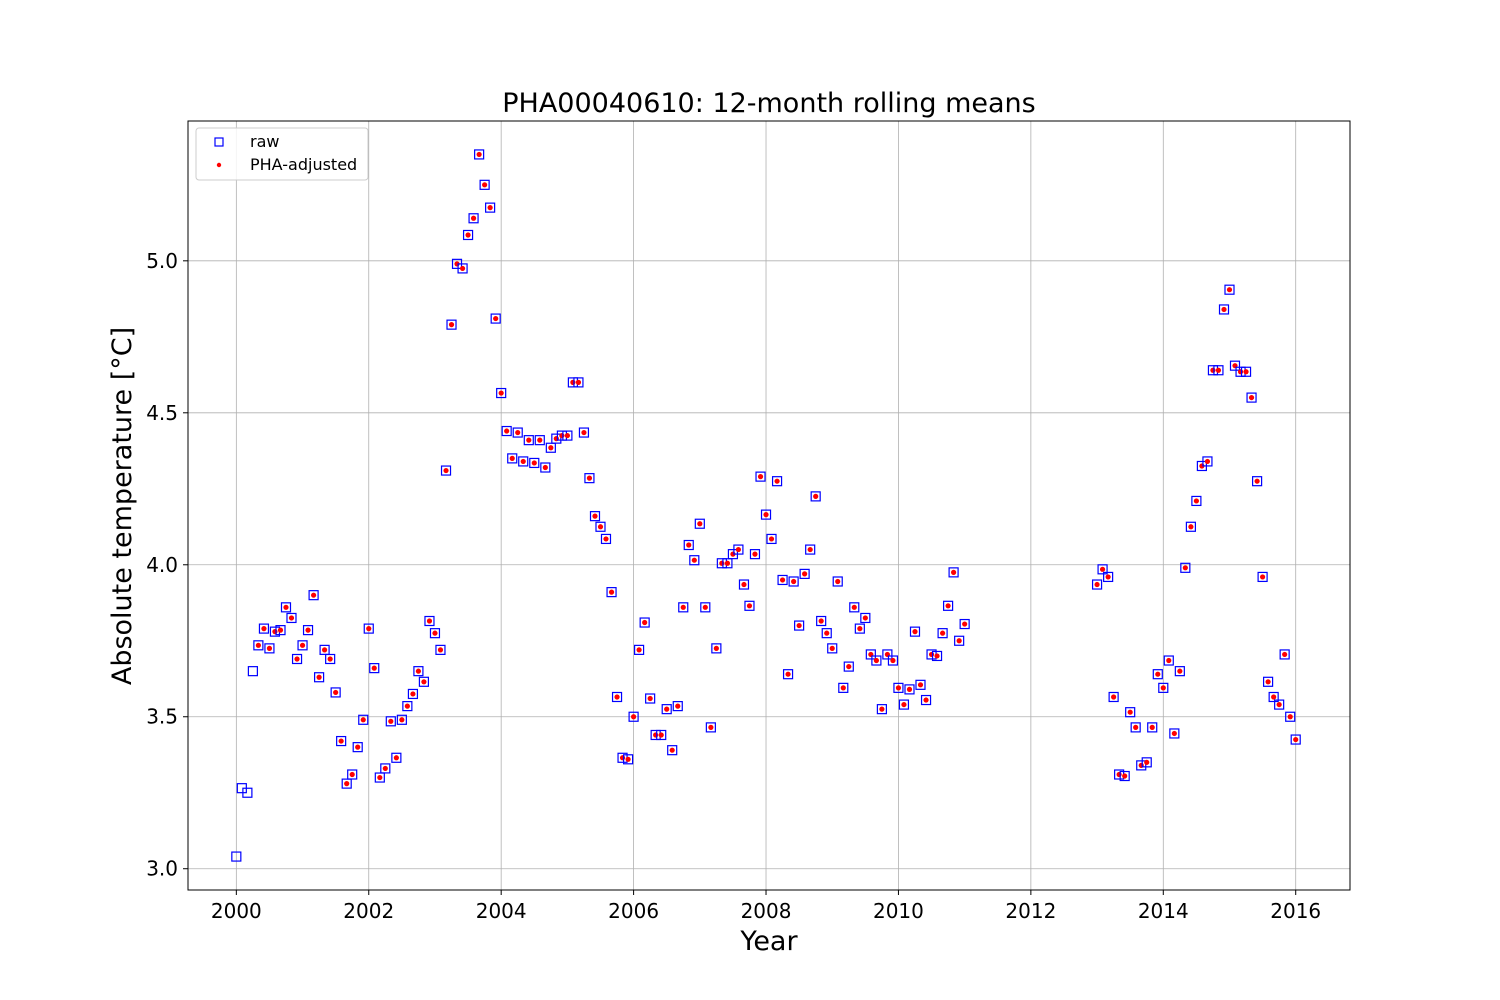  What do you see at coordinates (1163, 911) in the screenshot?
I see `x-tick-label: 2014` at bounding box center [1163, 911].